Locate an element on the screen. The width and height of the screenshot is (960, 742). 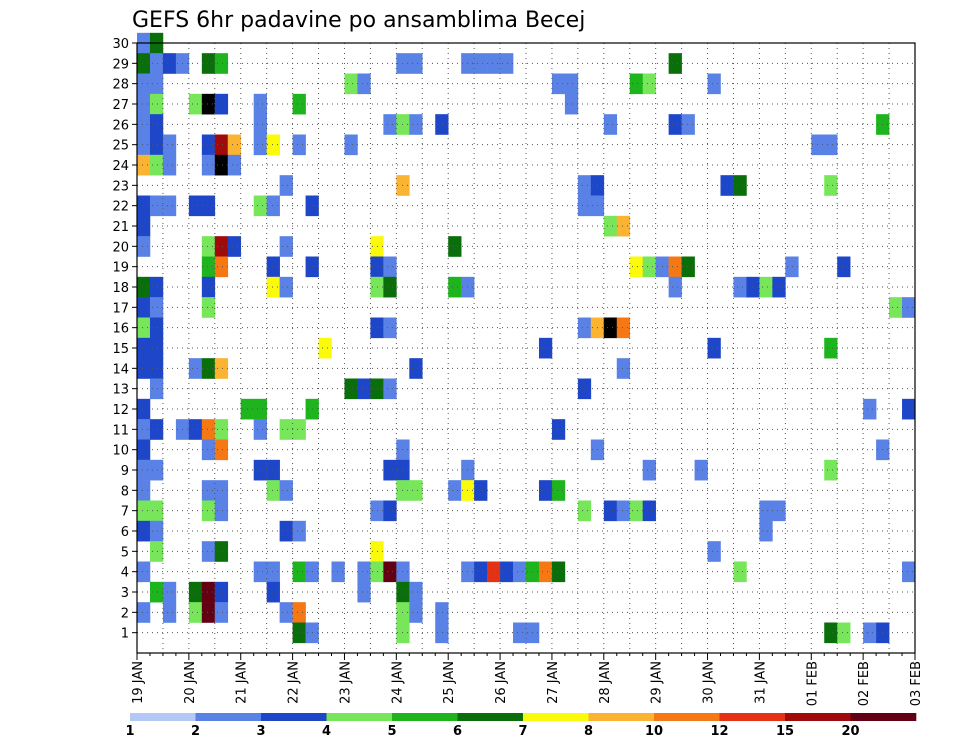
y-tick-label: 29 is located at coordinates (120, 64).